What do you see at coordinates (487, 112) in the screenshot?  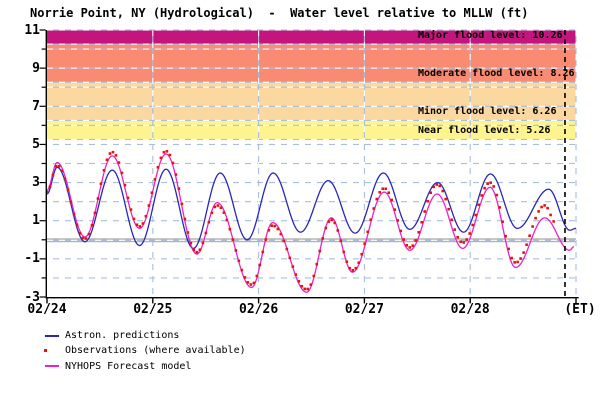 I see `flood-level-label-minor: Minor flood level: 6.26` at bounding box center [487, 112].